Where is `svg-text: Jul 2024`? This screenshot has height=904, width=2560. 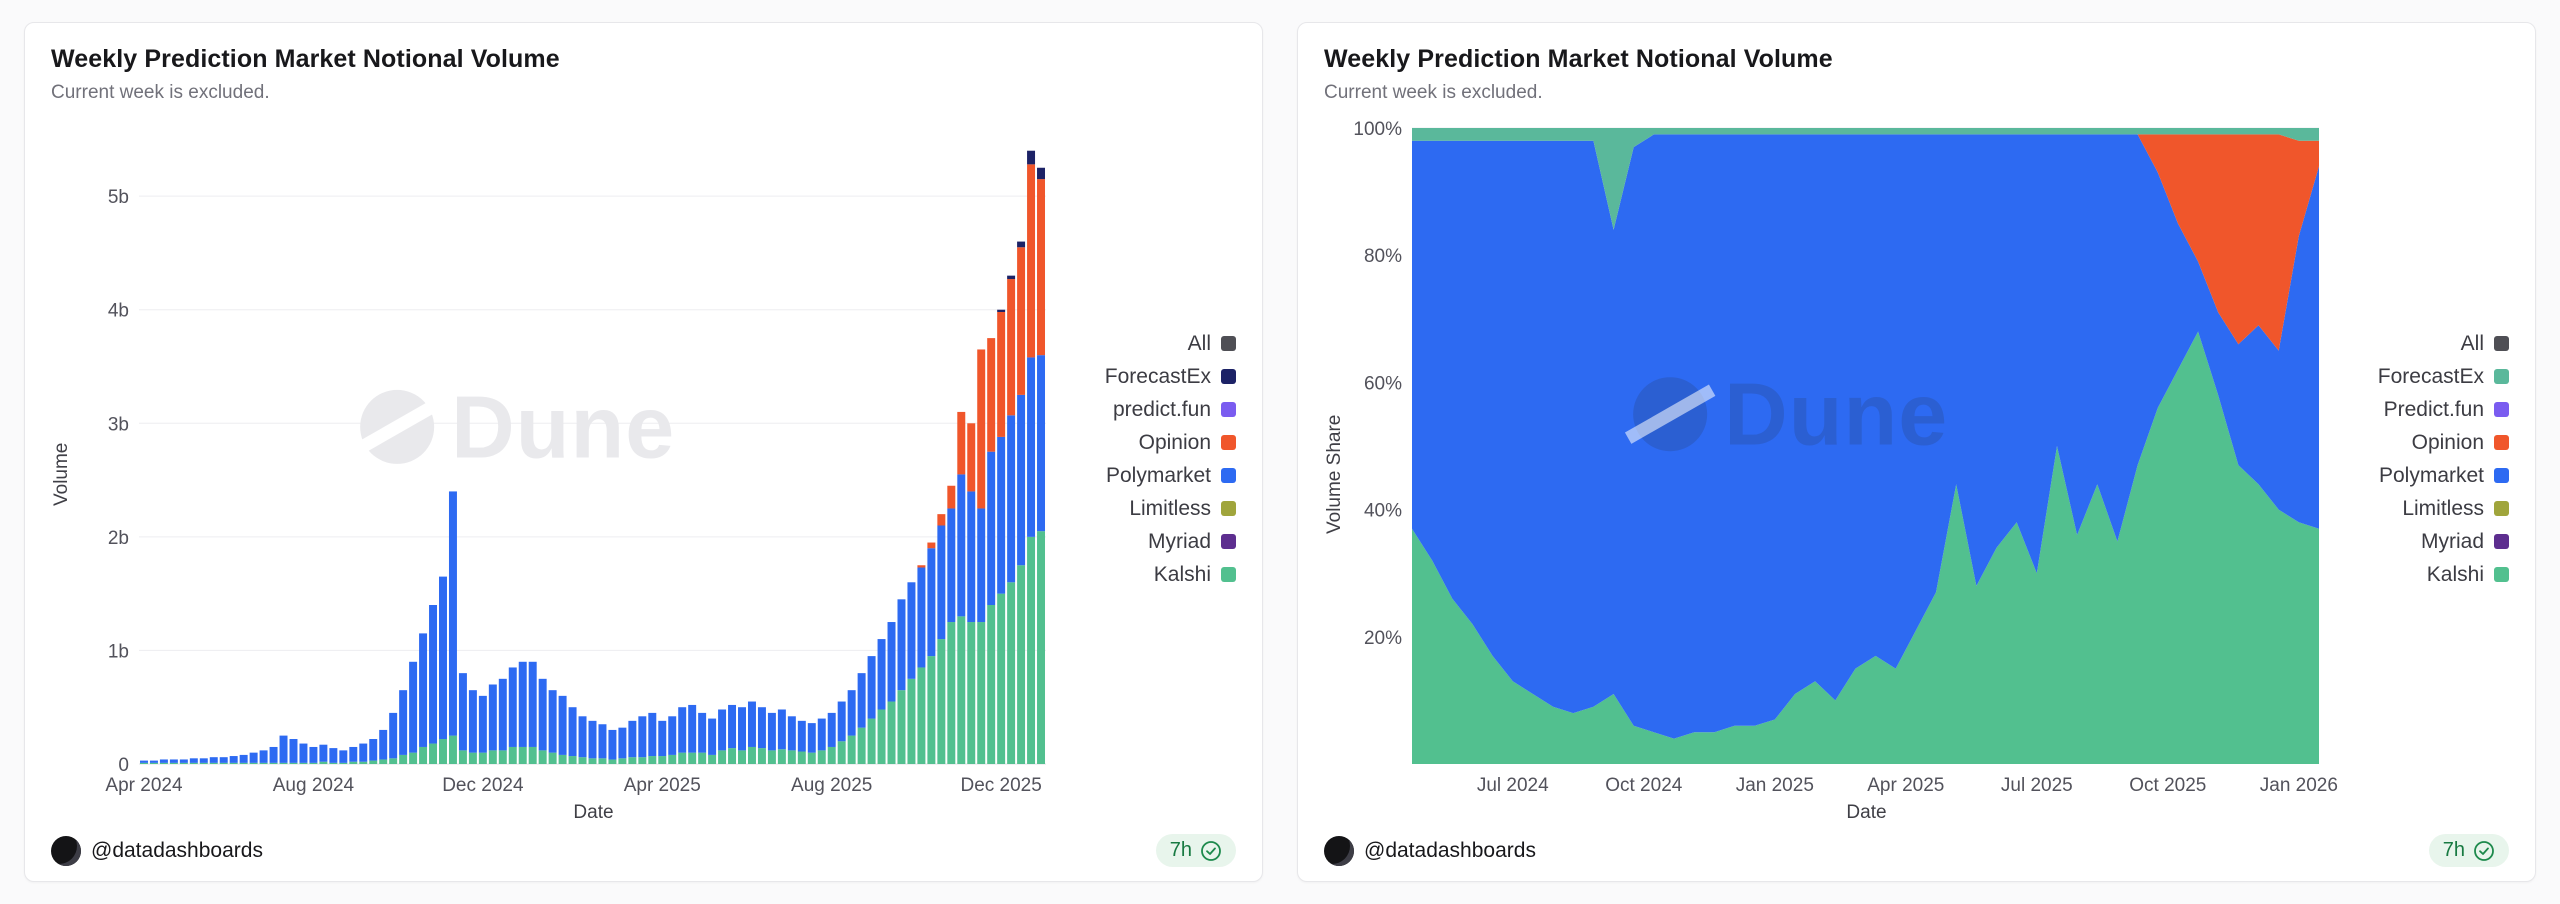
svg-text: Jul 2024 is located at coordinates (1513, 785).